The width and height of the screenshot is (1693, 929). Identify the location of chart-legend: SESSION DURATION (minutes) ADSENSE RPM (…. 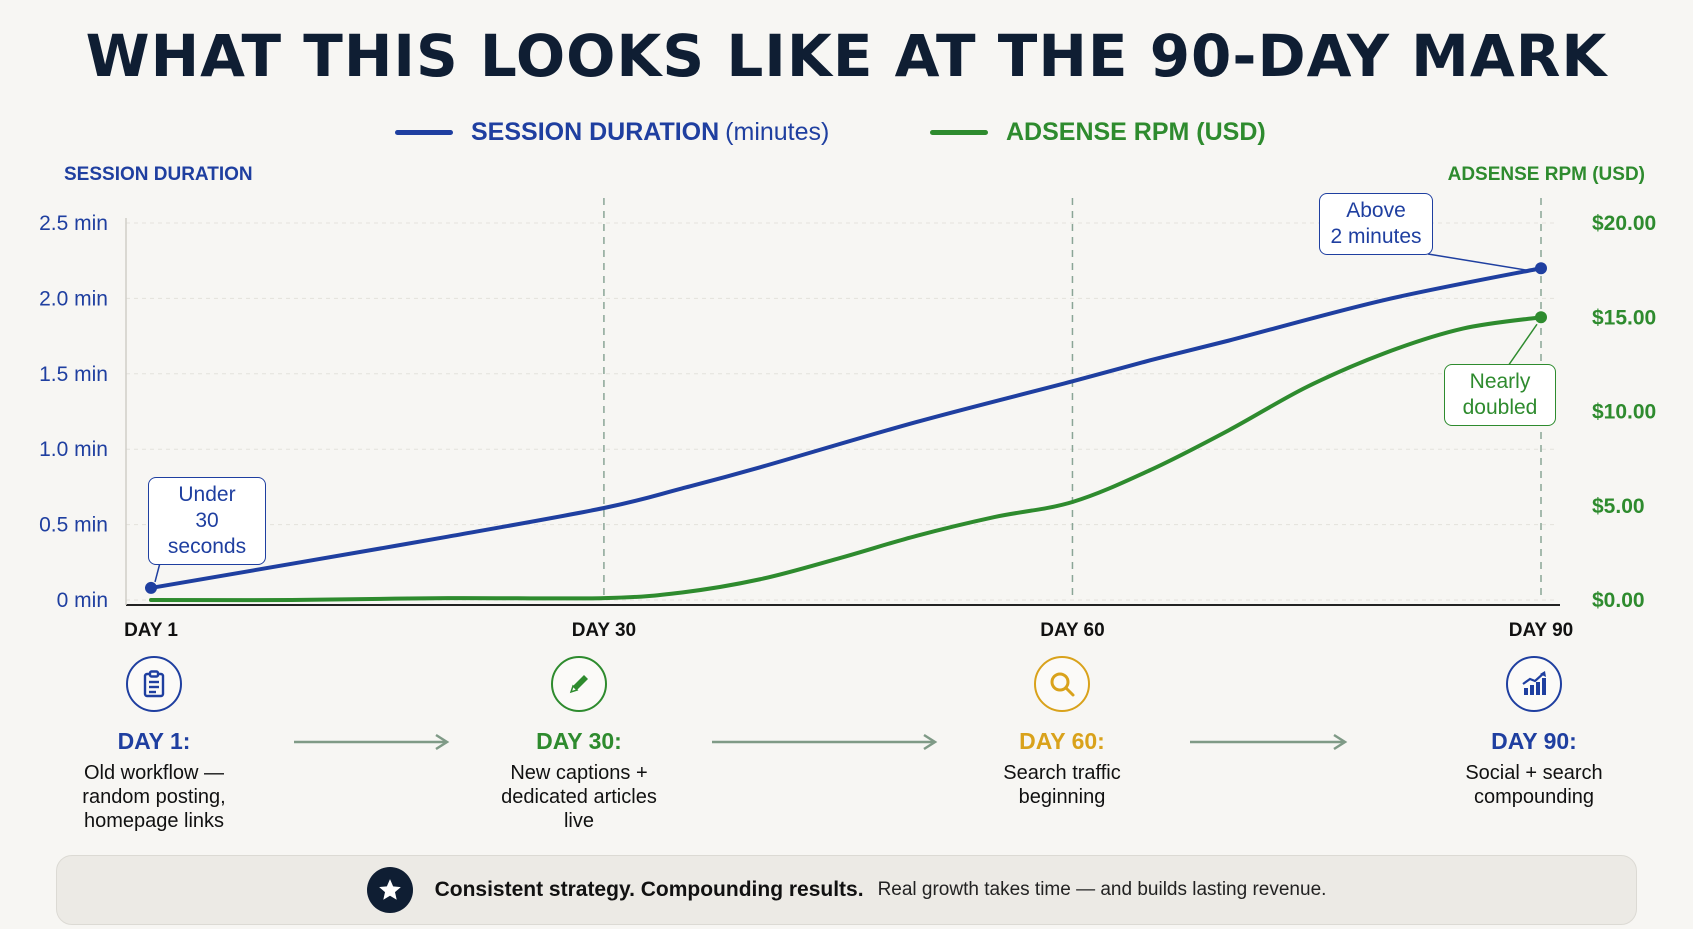
(846, 132).